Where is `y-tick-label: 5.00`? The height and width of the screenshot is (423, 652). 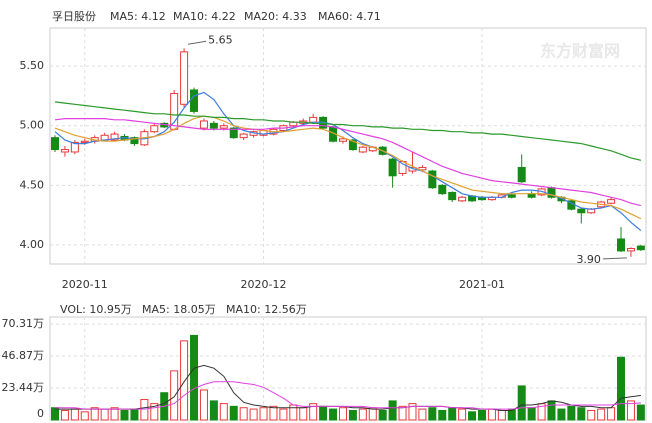
y-tick-label: 5.00 is located at coordinates (32, 125).